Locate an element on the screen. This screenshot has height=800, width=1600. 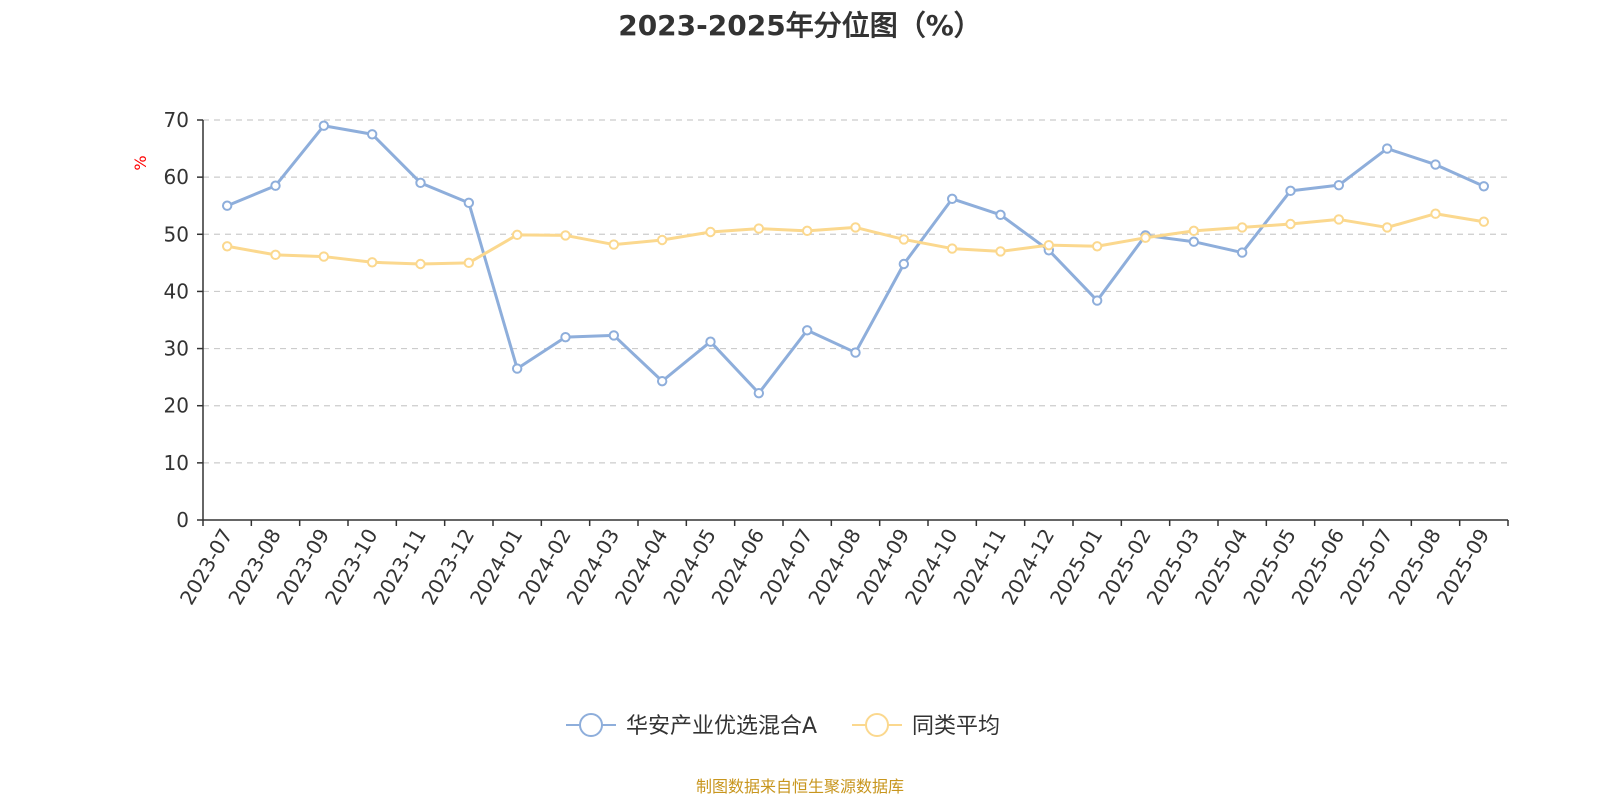
y-tick-label: 0 is located at coordinates (182, 520).